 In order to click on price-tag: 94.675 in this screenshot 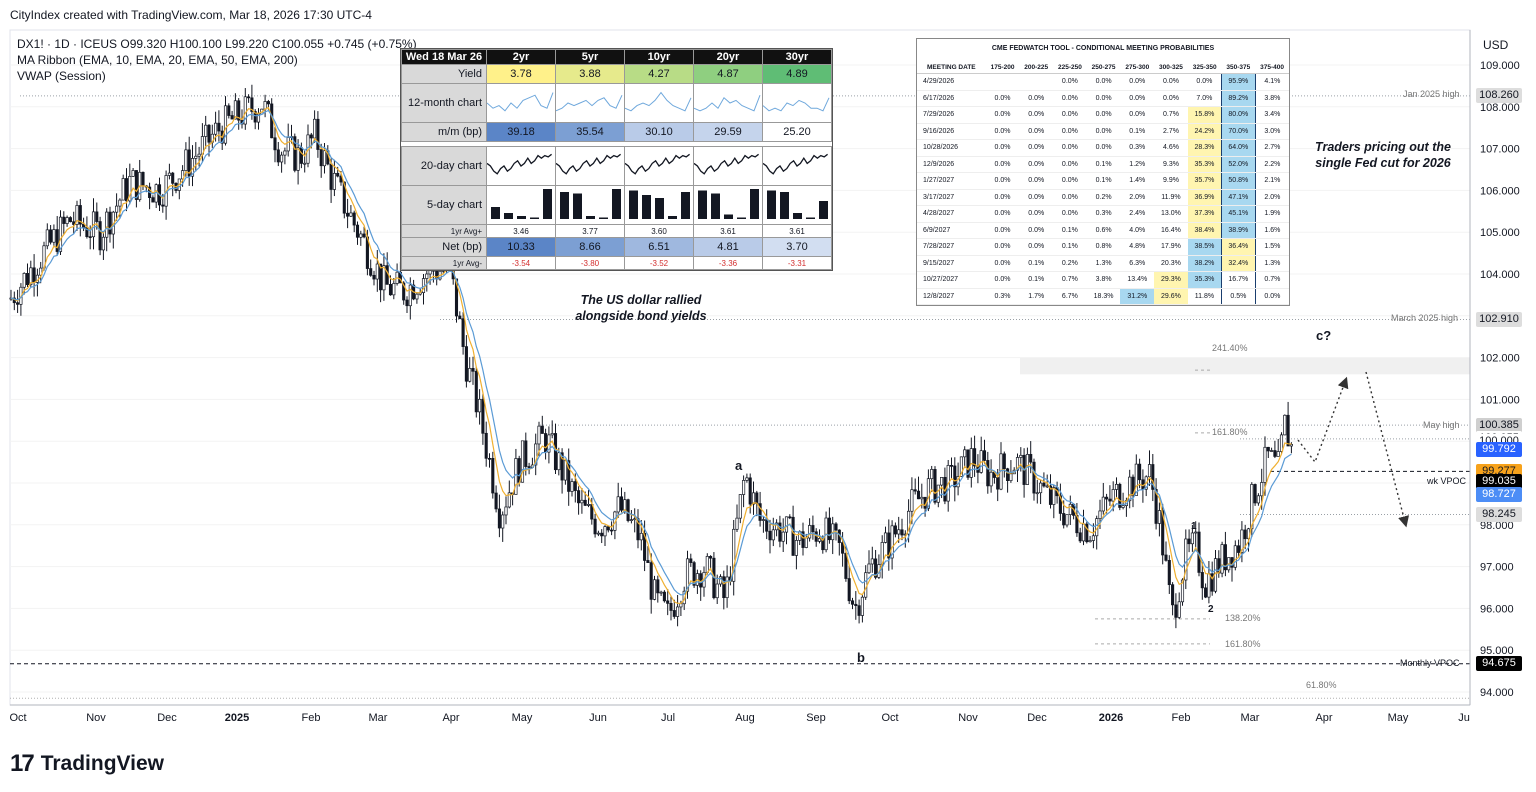, I will do `click(1499, 664)`.